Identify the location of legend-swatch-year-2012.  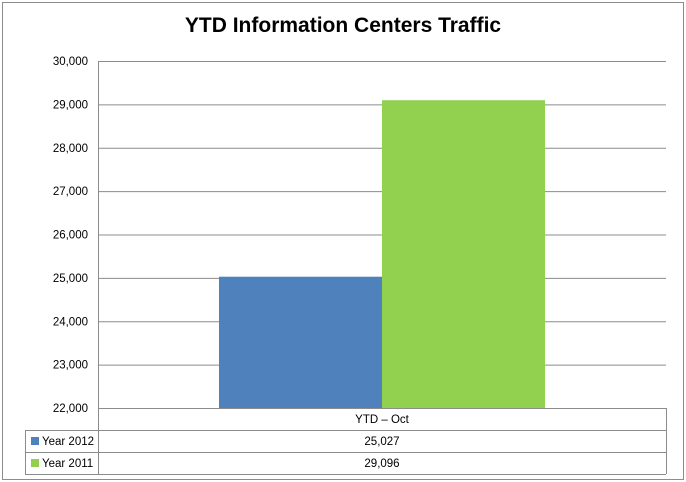
(35, 441).